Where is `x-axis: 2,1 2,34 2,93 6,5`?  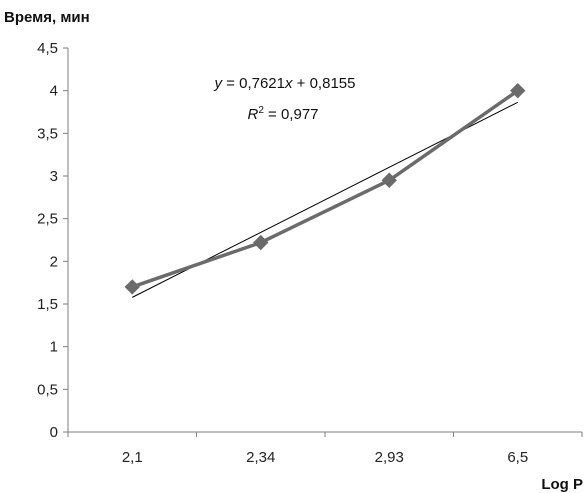 x-axis: 2,1 2,34 2,93 6,5 is located at coordinates (325, 448).